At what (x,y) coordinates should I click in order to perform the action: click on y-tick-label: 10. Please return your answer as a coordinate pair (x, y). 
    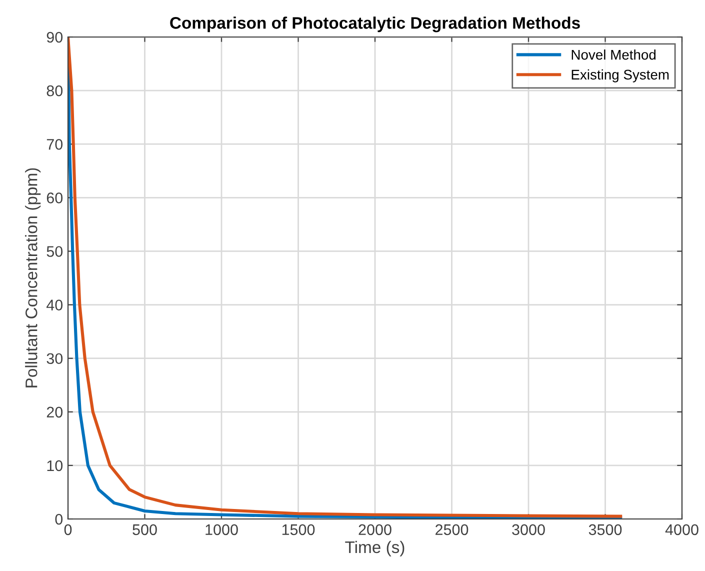
    Looking at the image, I should click on (55, 466).